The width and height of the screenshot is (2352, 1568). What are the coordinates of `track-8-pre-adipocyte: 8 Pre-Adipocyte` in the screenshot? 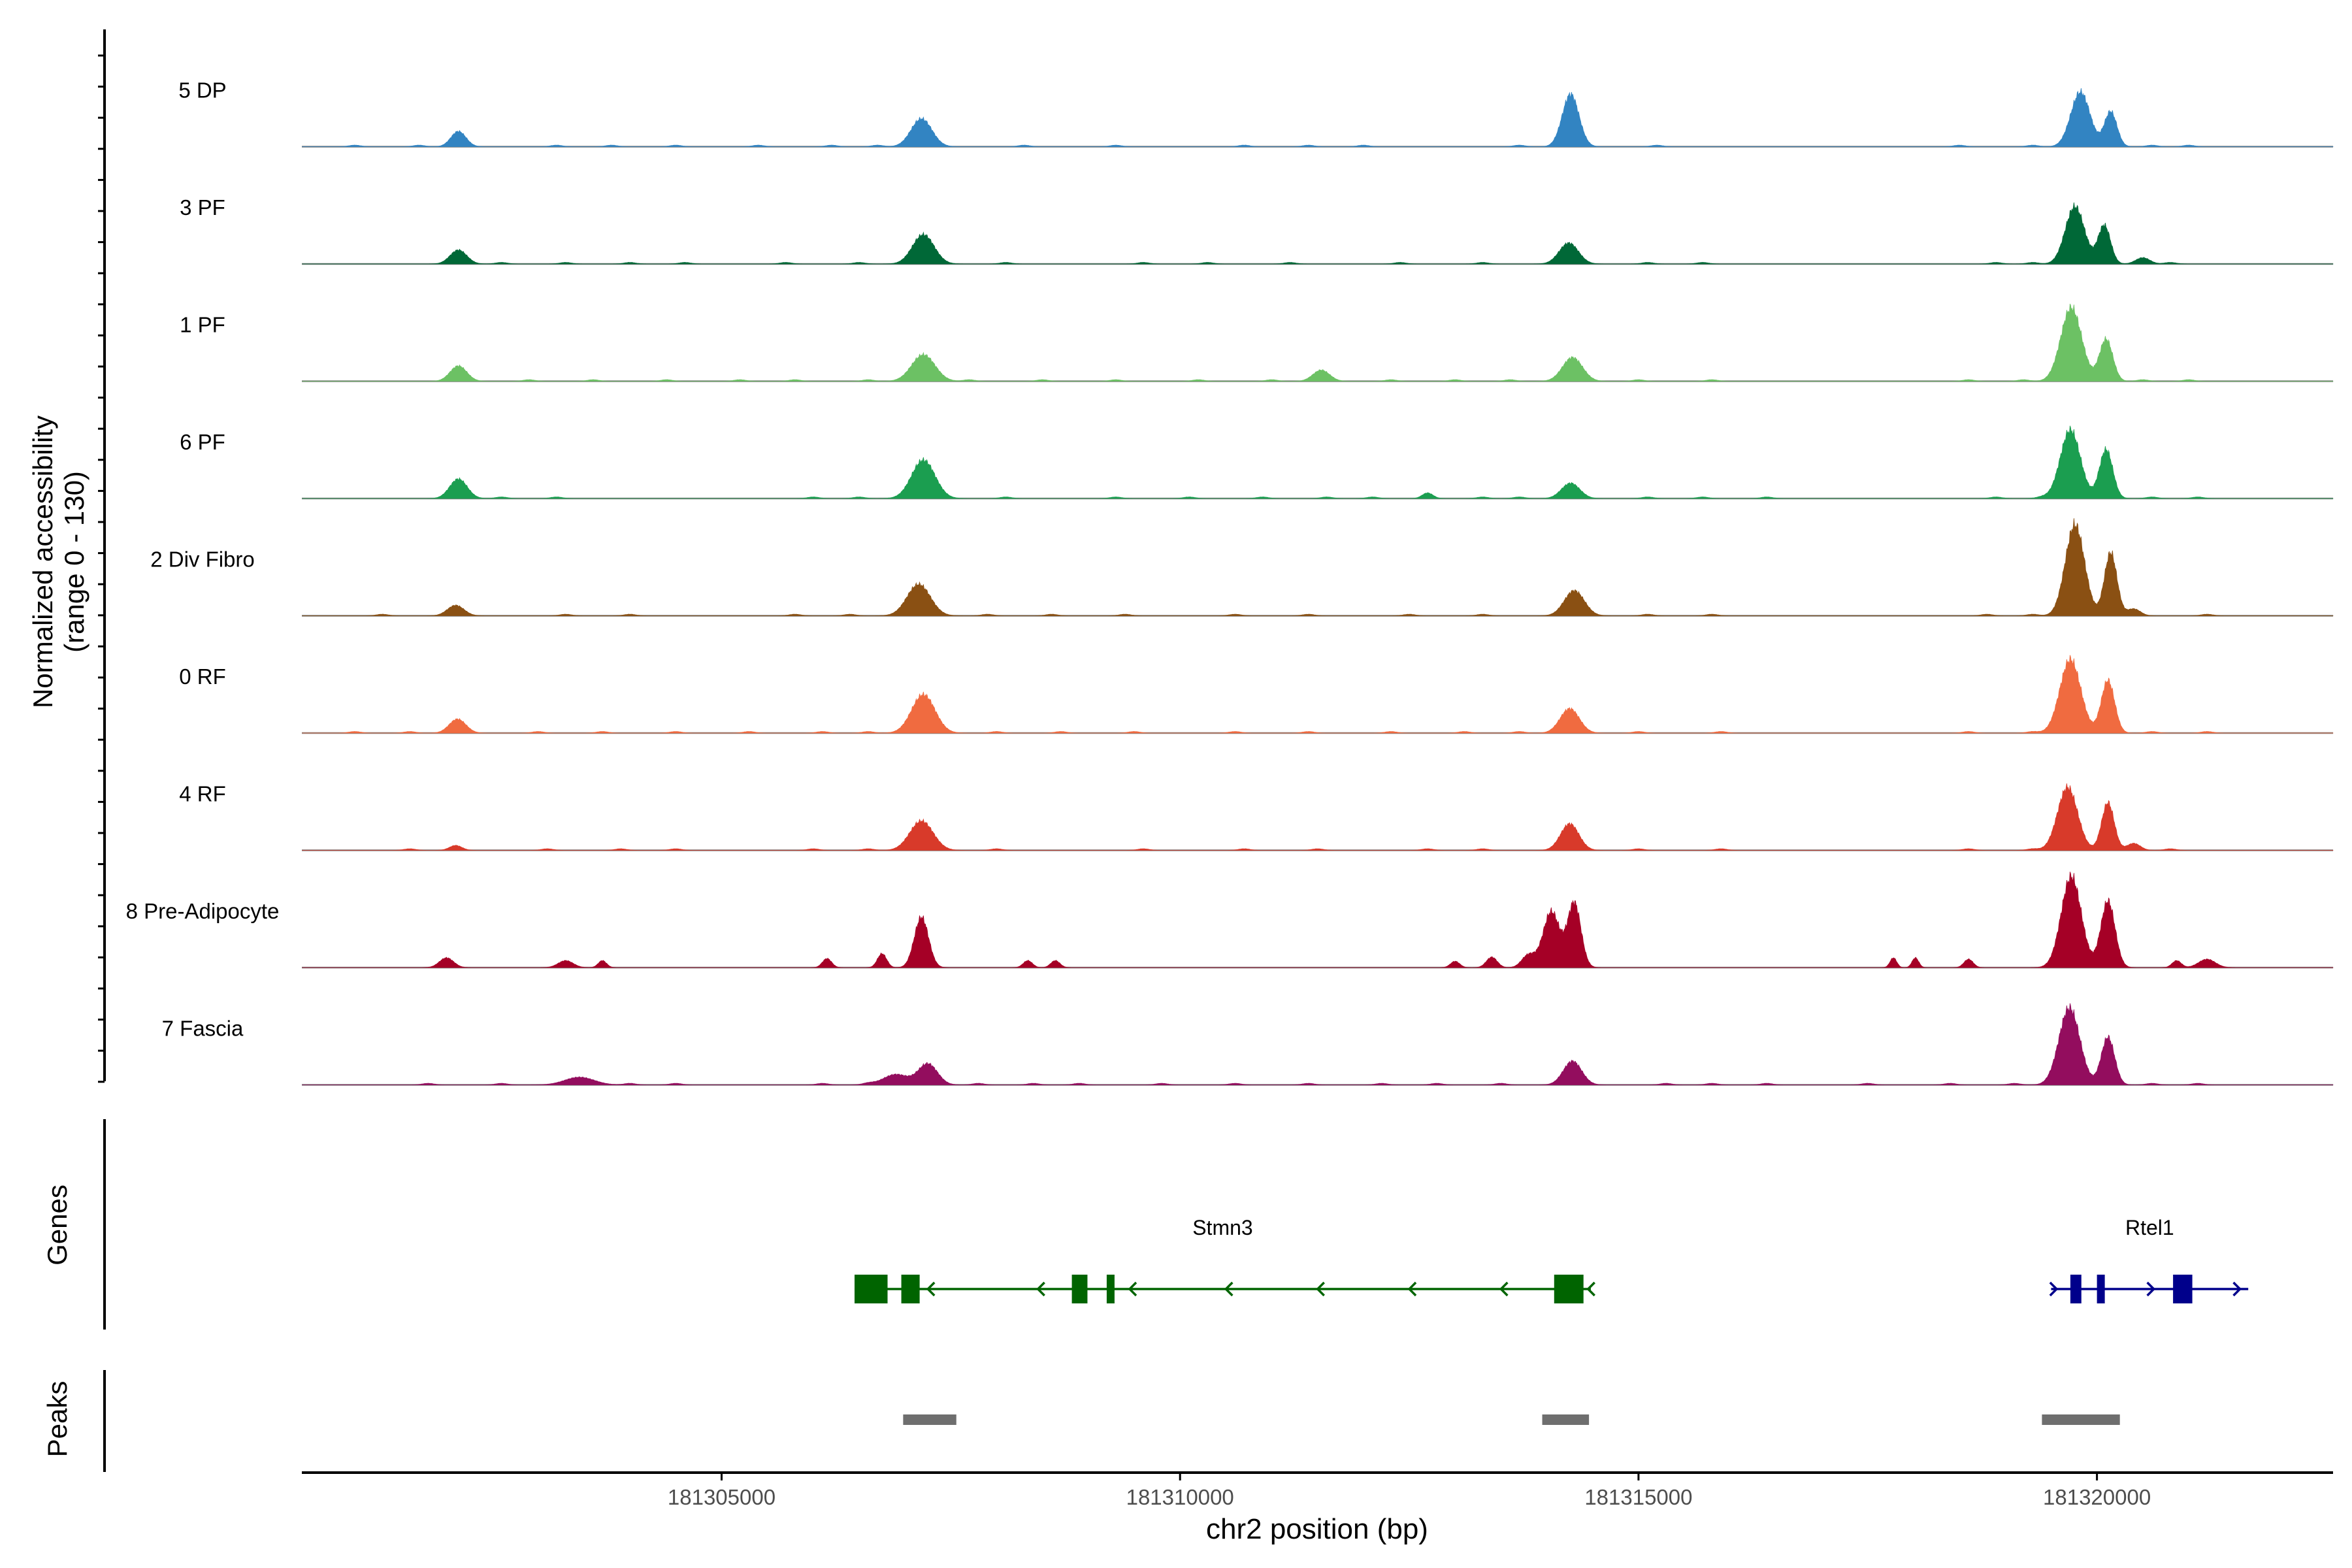 It's located at (1230, 920).